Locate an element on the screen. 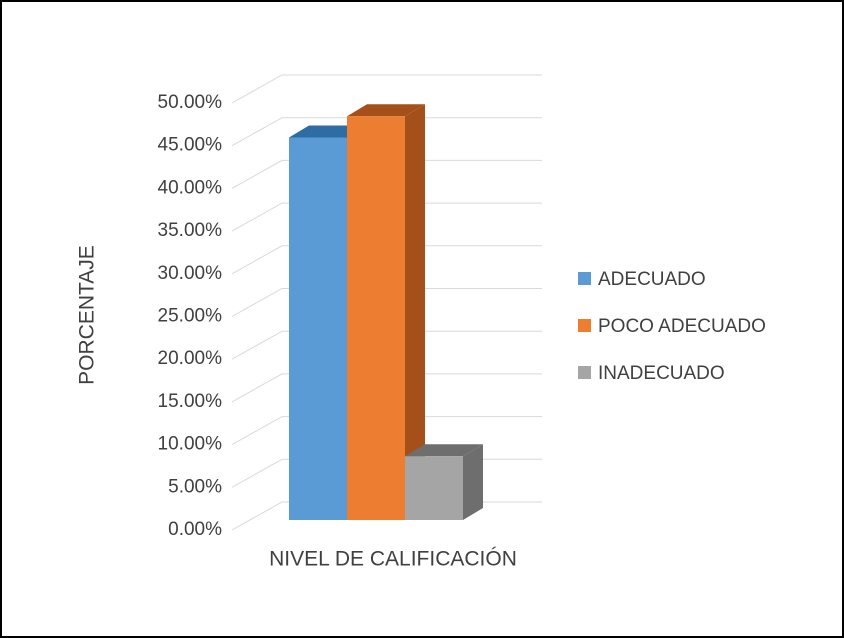 This screenshot has width=844, height=638. y-tick-label: 30.00% is located at coordinates (190, 273).